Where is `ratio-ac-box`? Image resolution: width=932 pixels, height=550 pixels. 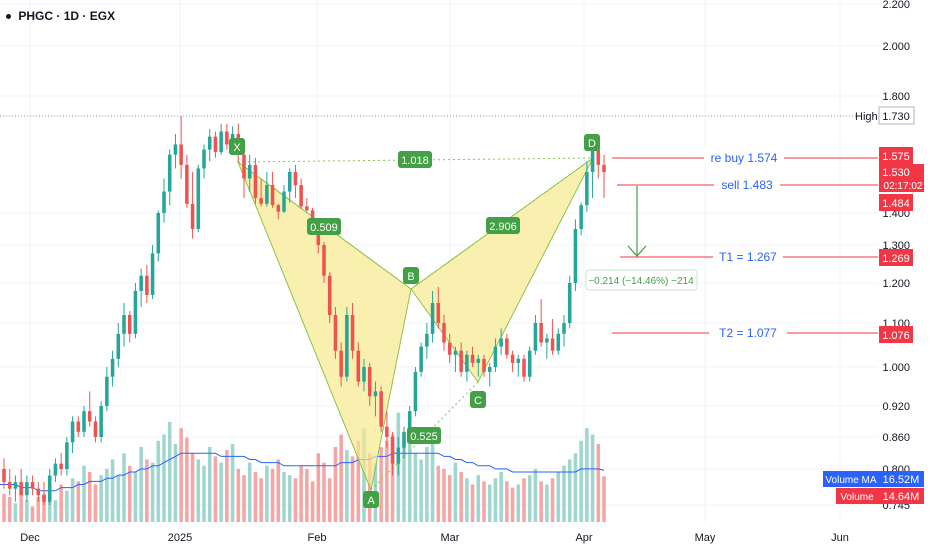
ratio-ac-box is located at coordinates (424, 435).